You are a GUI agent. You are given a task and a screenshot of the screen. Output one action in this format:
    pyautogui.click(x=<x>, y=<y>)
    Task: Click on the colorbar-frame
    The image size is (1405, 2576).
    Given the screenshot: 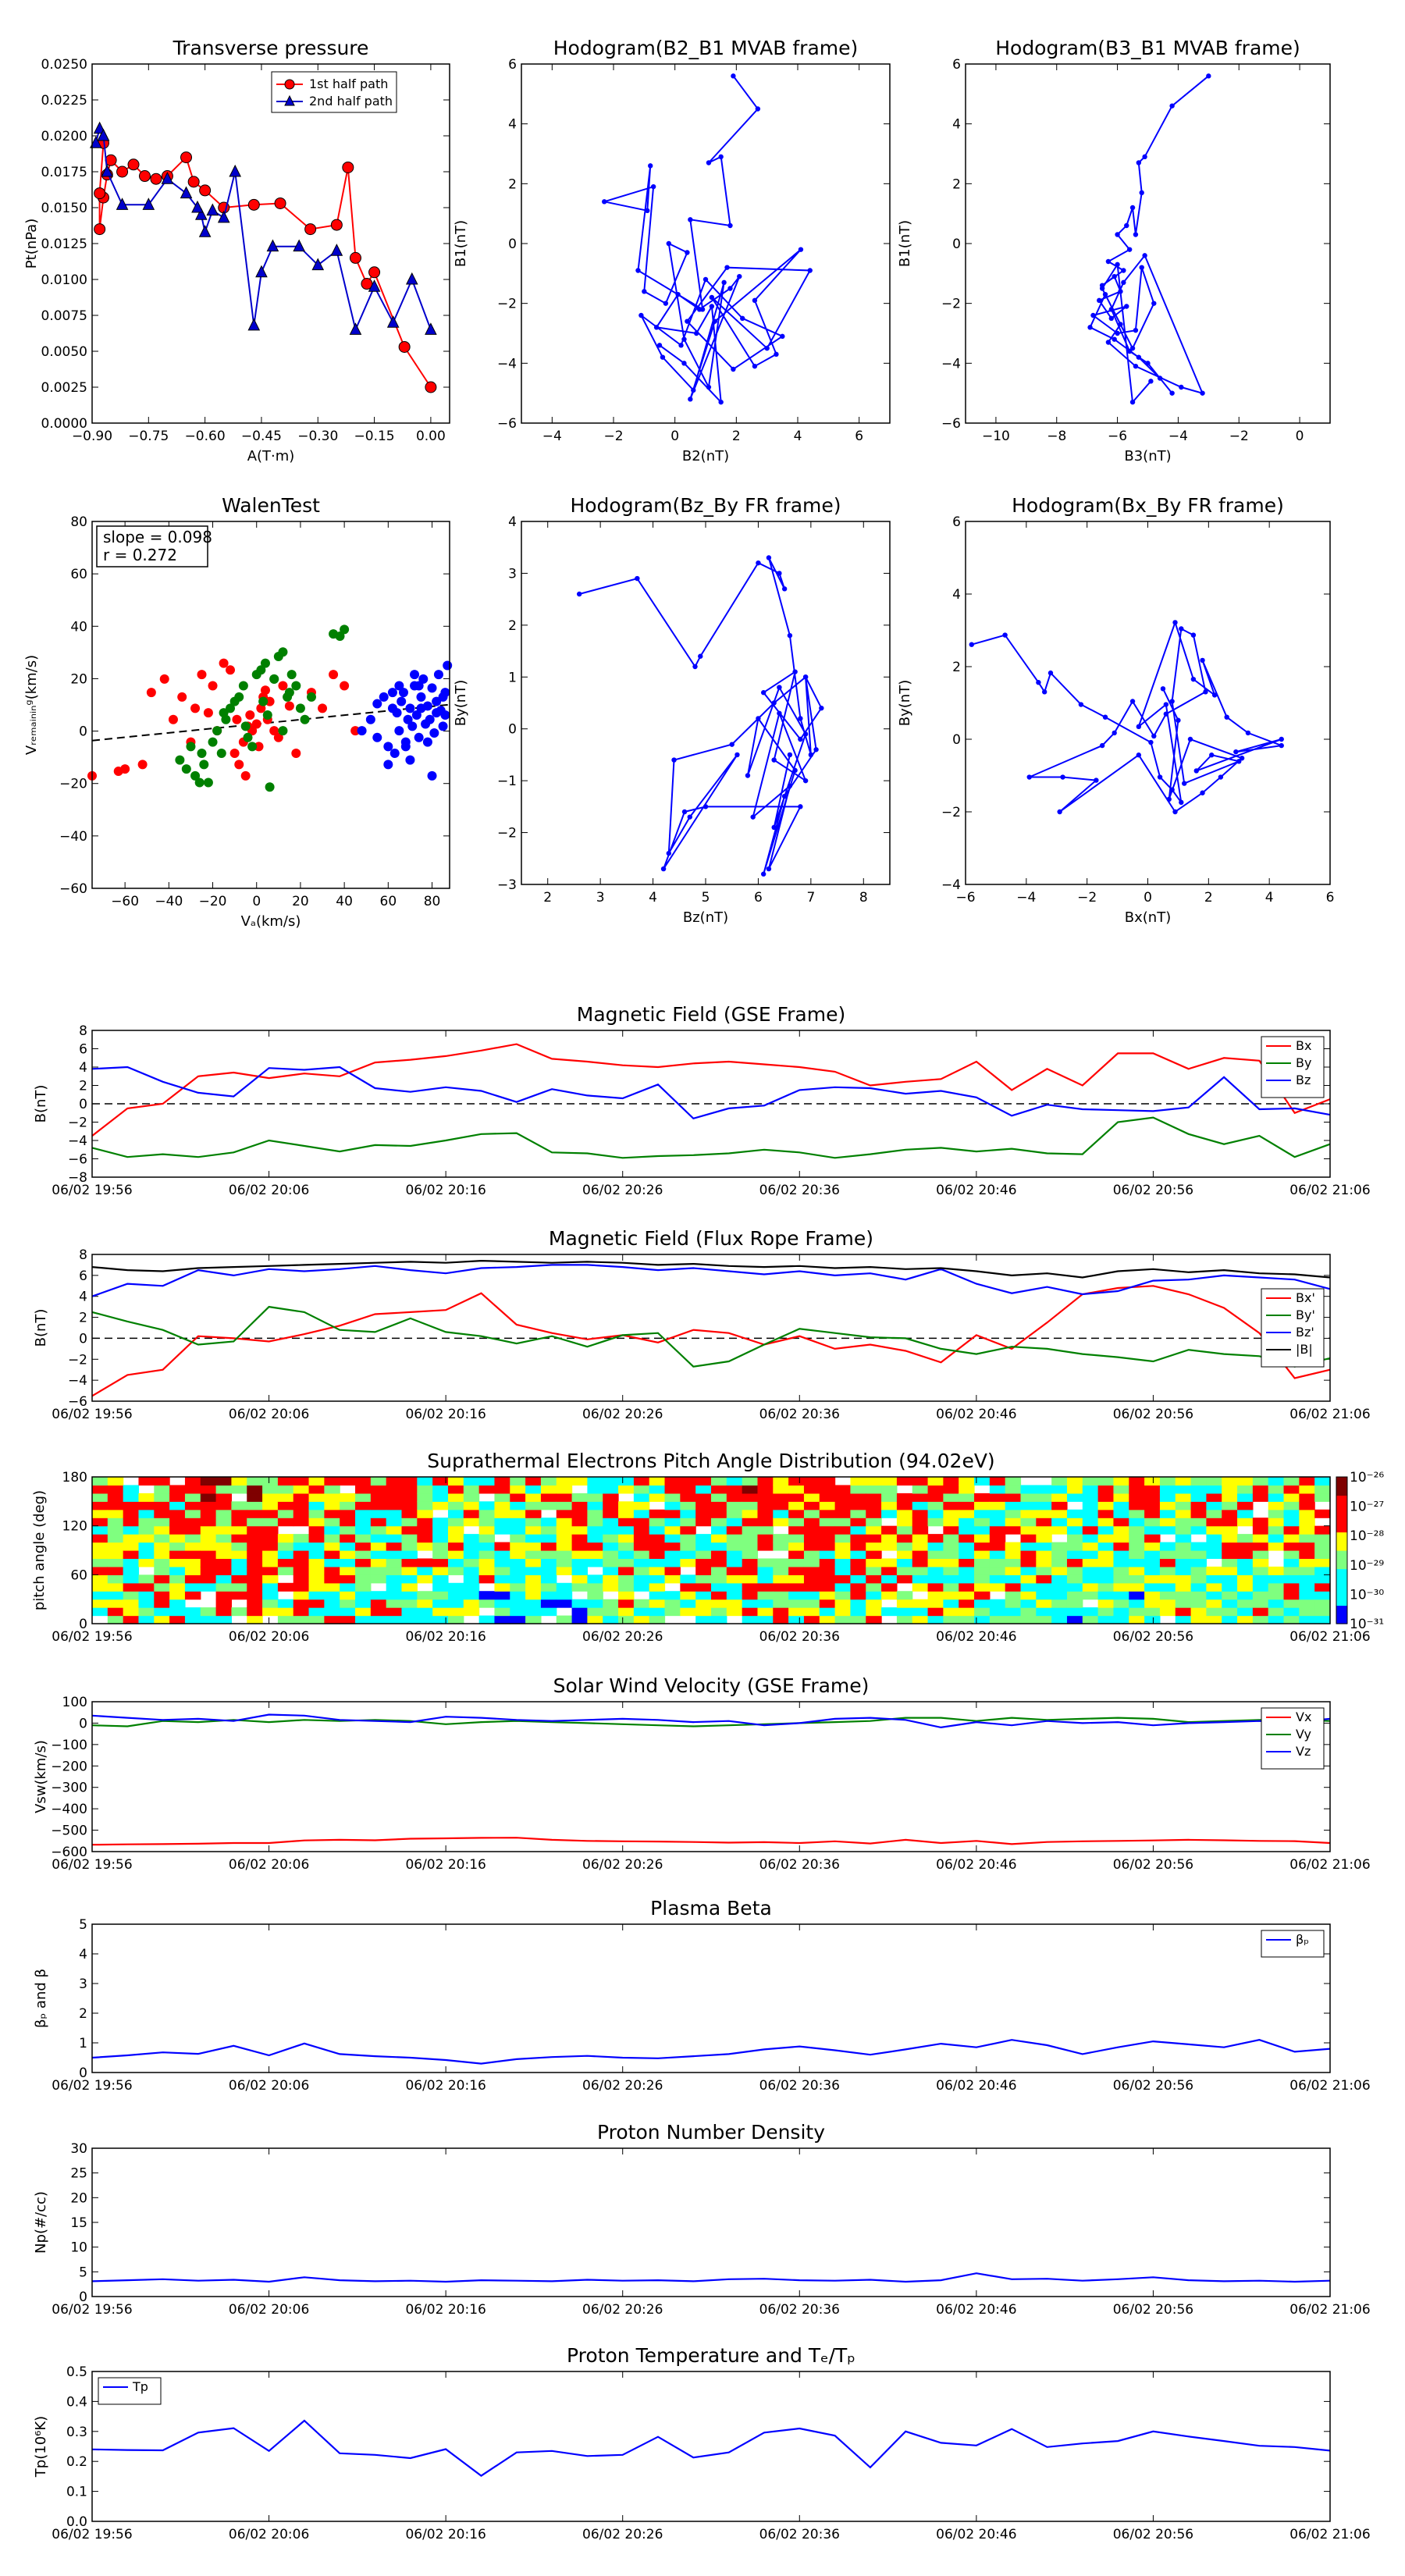 What is the action you would take?
    pyautogui.click(x=1342, y=1550)
    